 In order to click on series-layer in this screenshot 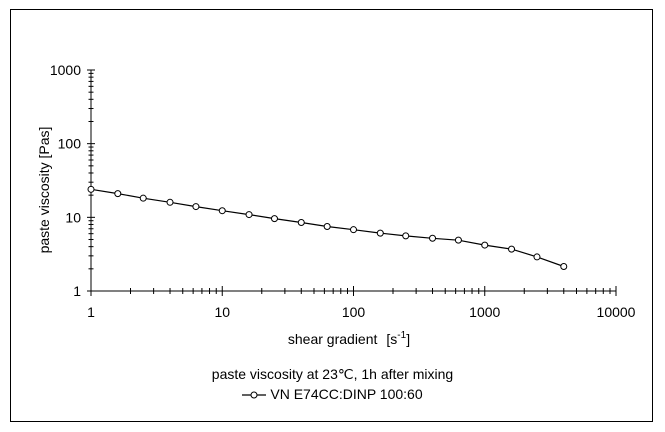, I will do `click(327, 228)`.